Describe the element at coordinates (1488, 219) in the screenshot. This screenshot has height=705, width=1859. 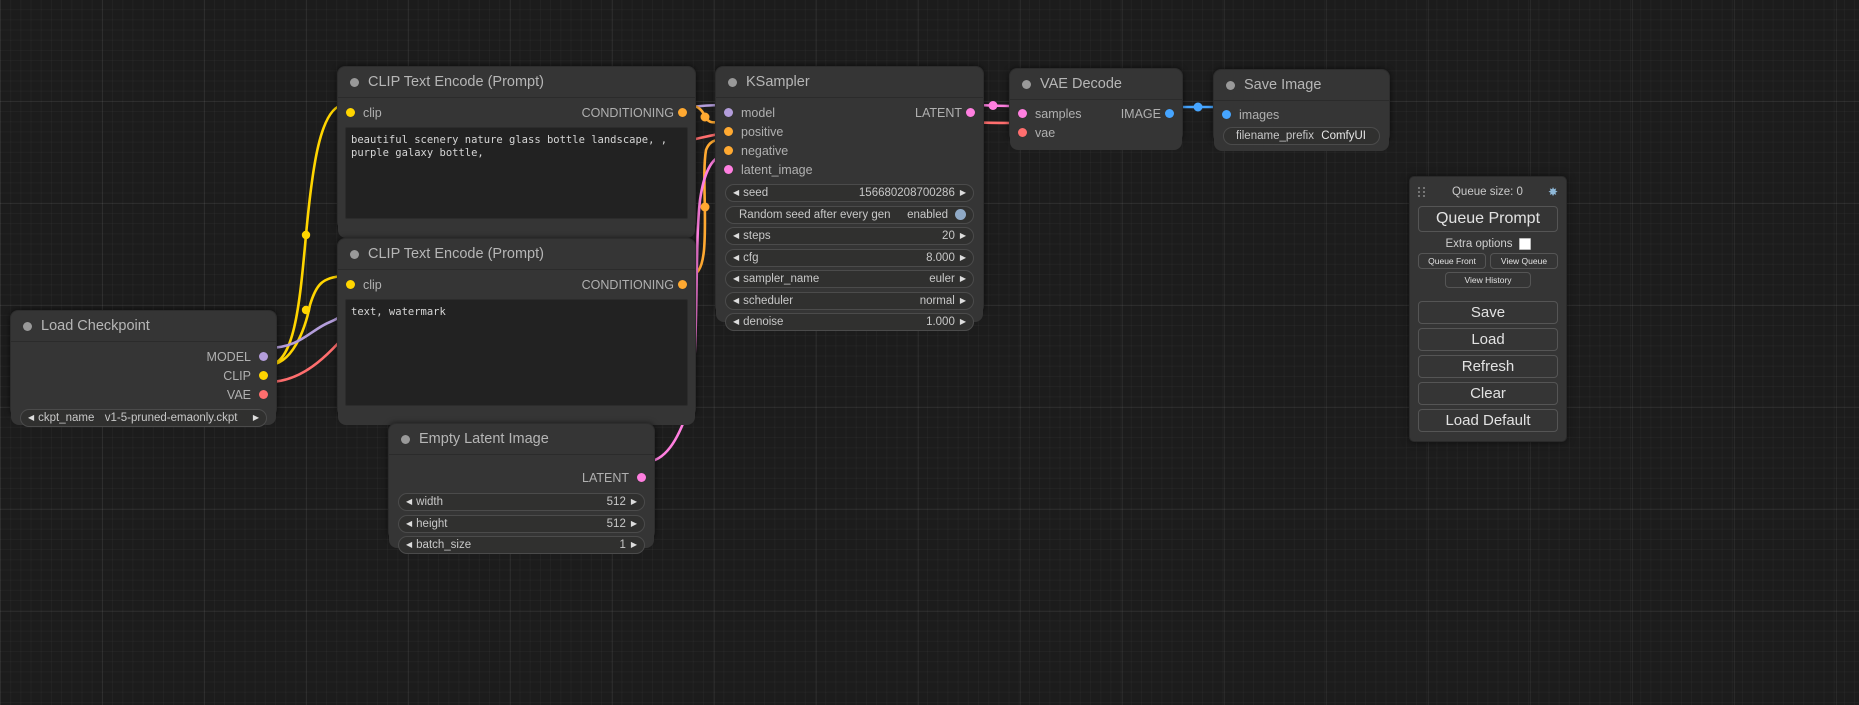
I see `queue-prompt-button: Queue Prompt` at that location.